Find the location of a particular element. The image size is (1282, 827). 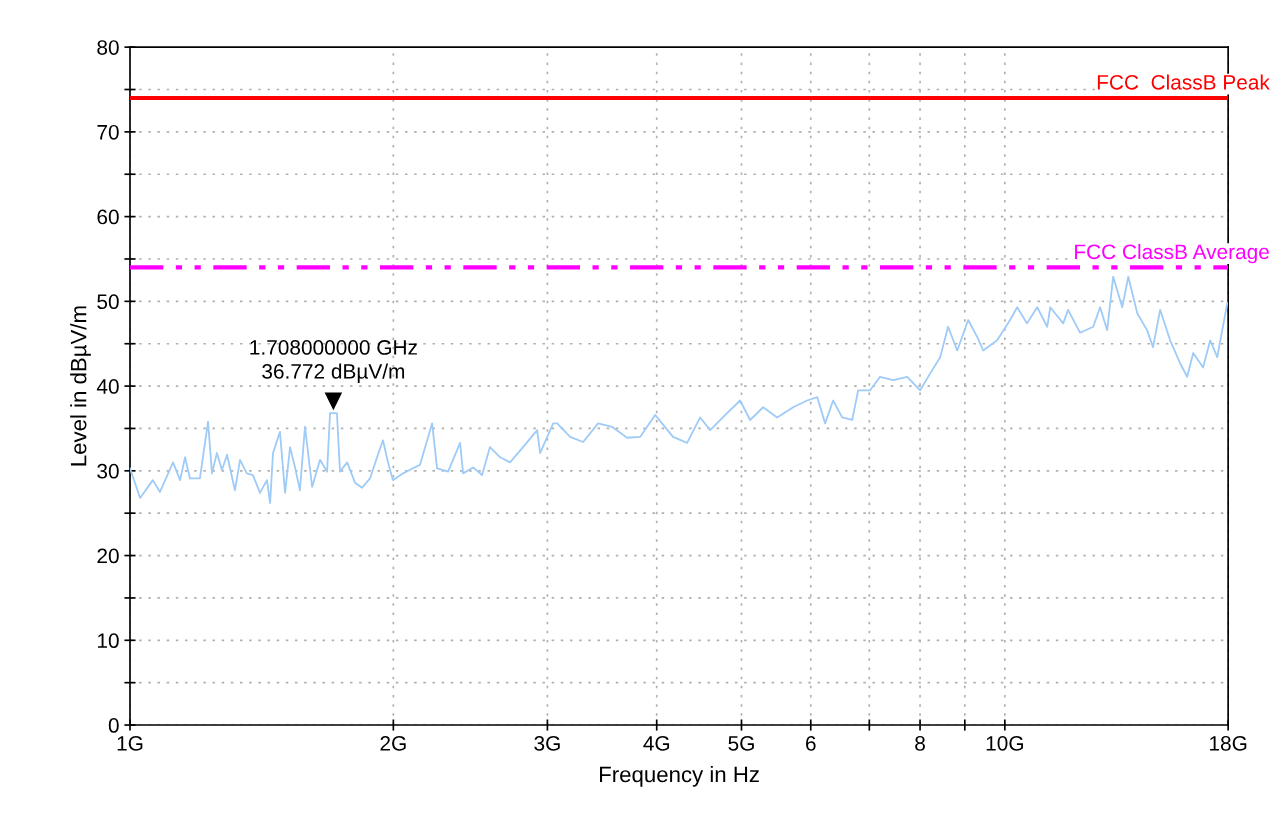

x-tick-label: 3G is located at coordinates (547, 743).